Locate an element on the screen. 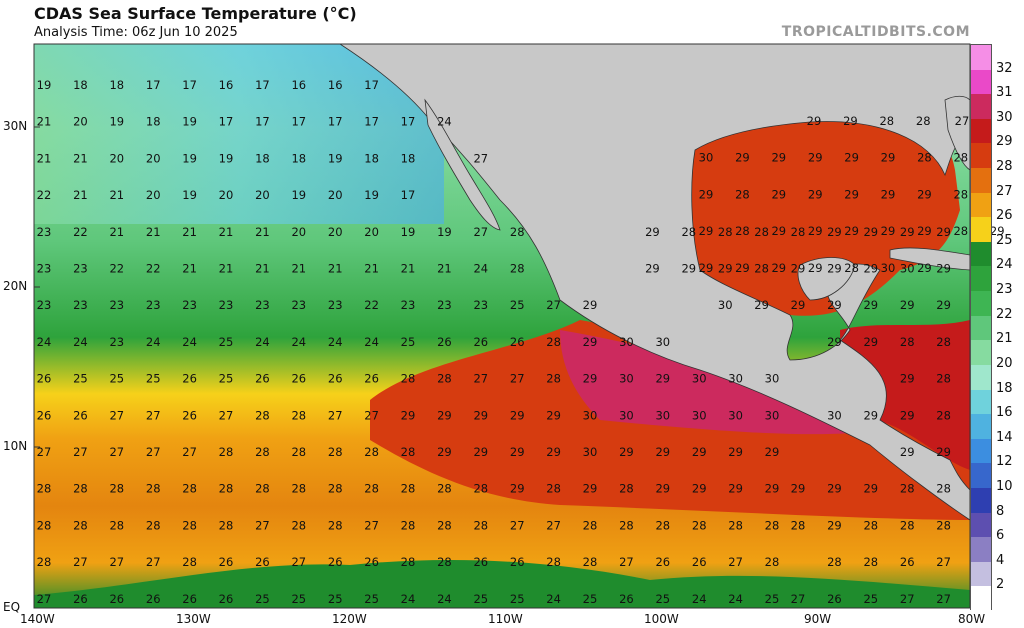 This screenshot has width=1024, height=628. lat-label-20n: 20N is located at coordinates (15, 286).